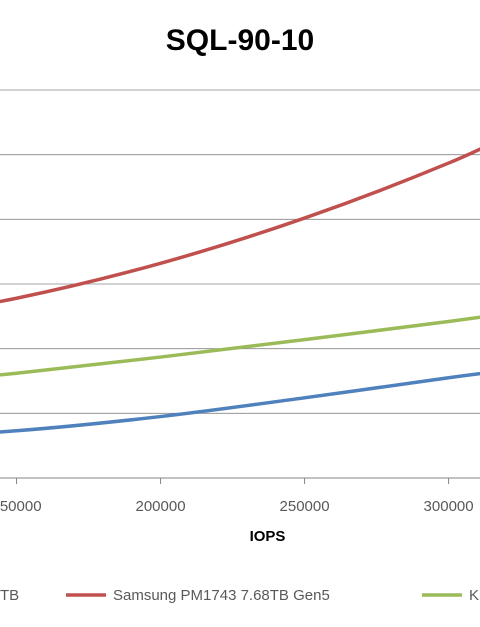 This screenshot has height=627, width=480. I want to click on x-tick-label: 200000, so click(161, 506).